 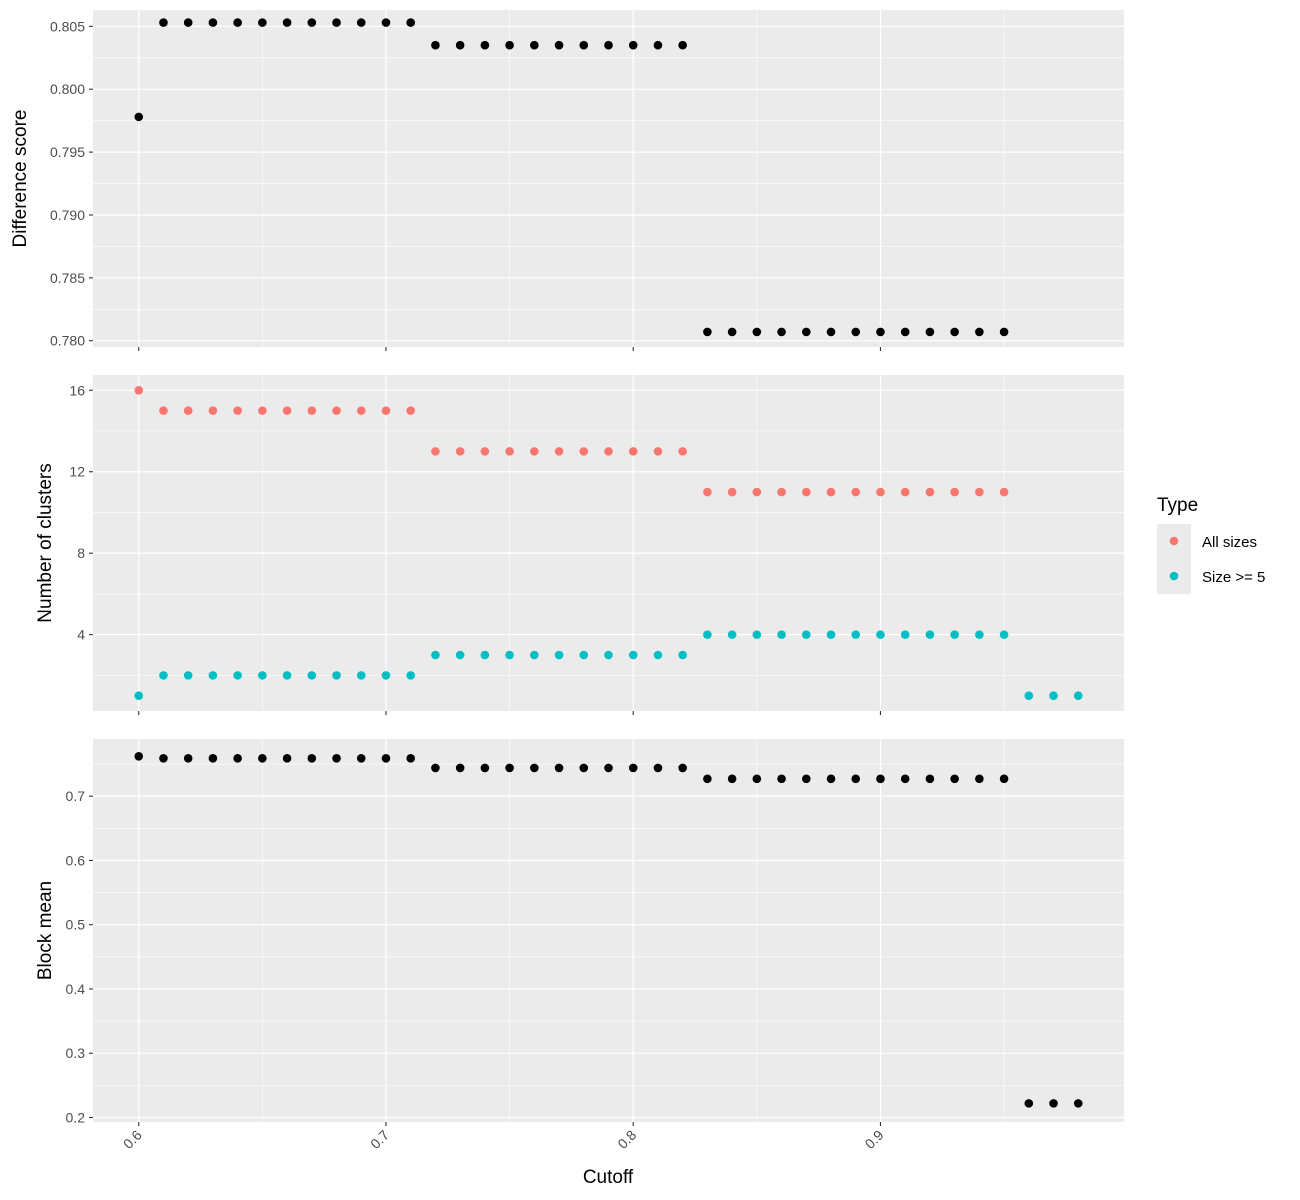 I want to click on y-tick-label: 16, so click(x=77, y=390).